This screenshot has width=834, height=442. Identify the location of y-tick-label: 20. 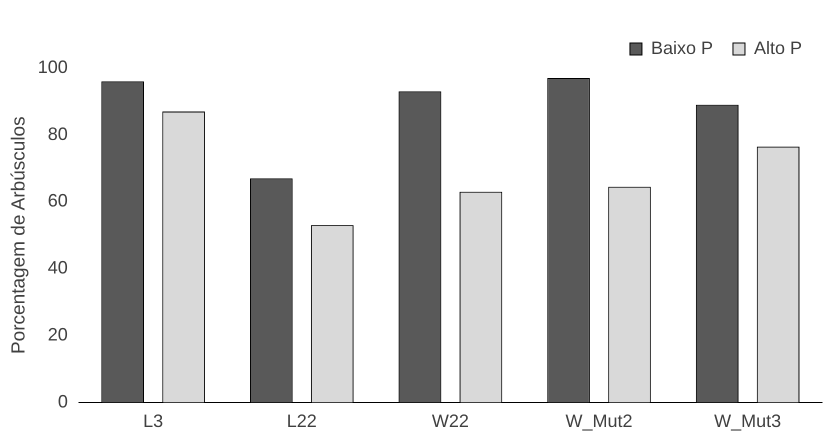
(58, 334).